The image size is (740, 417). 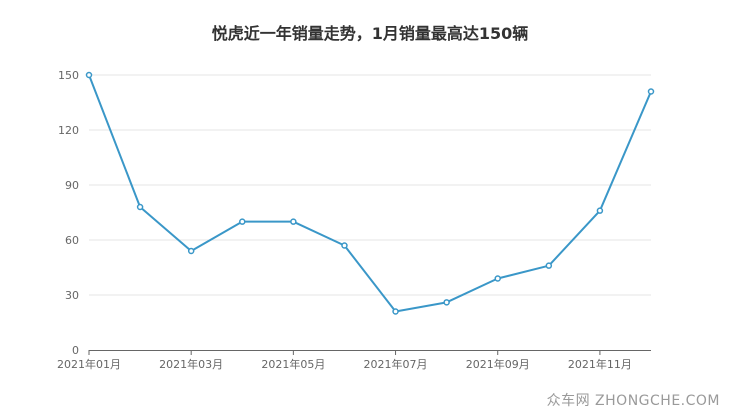 I want to click on y-tick-label: 30, so click(x=72, y=295).